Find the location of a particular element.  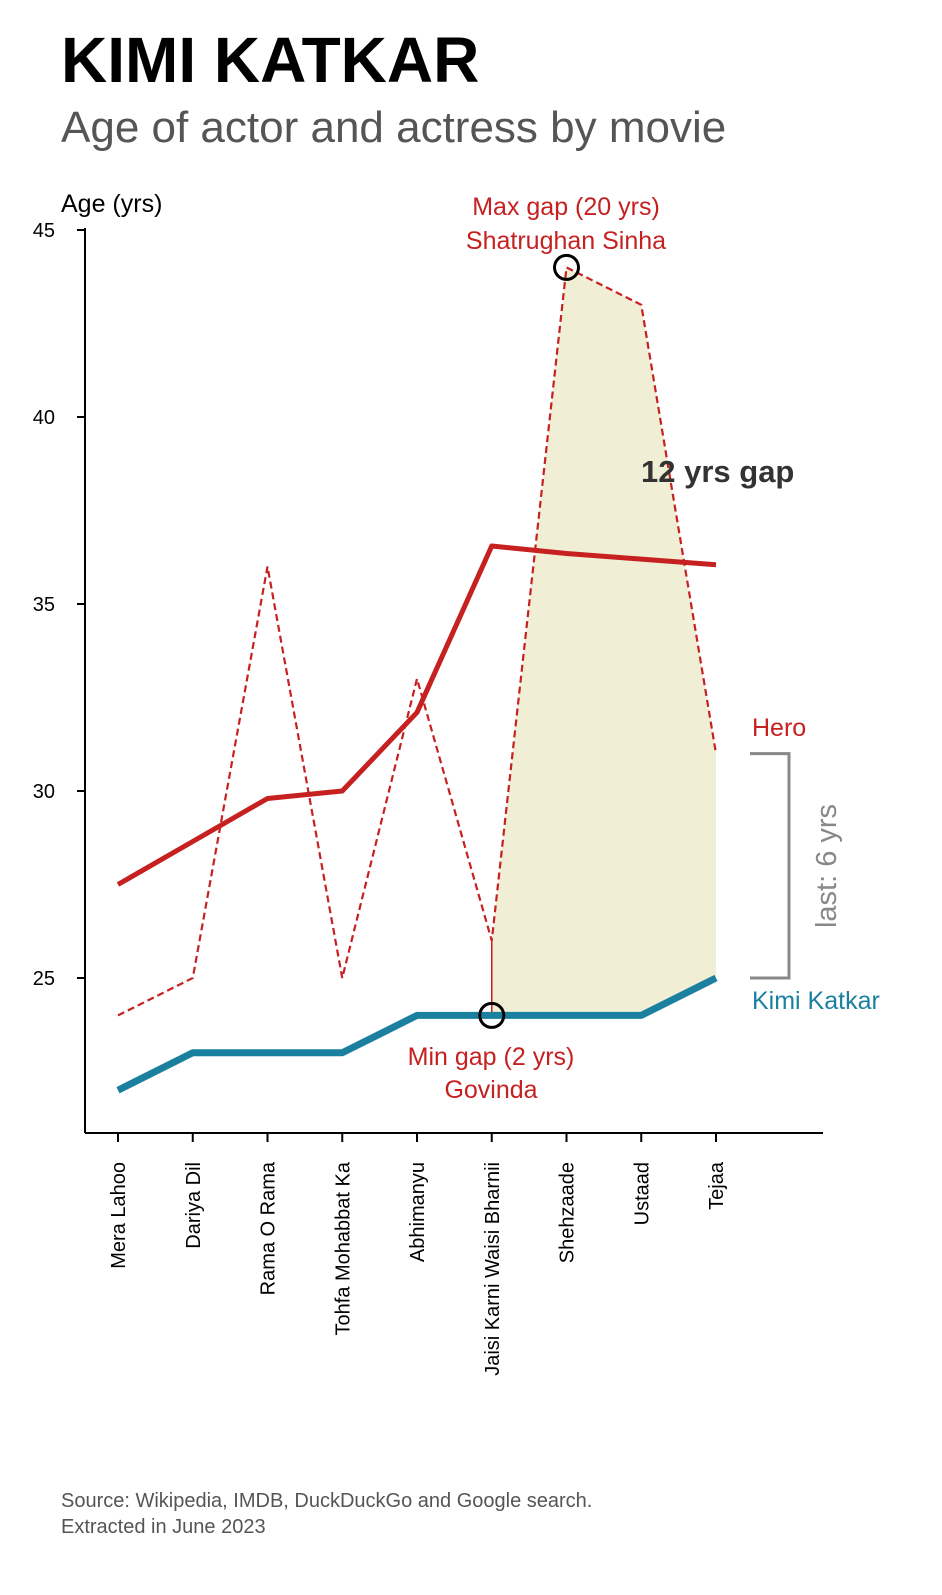

chart-title: KIMI KATKAR is located at coordinates (270, 60).